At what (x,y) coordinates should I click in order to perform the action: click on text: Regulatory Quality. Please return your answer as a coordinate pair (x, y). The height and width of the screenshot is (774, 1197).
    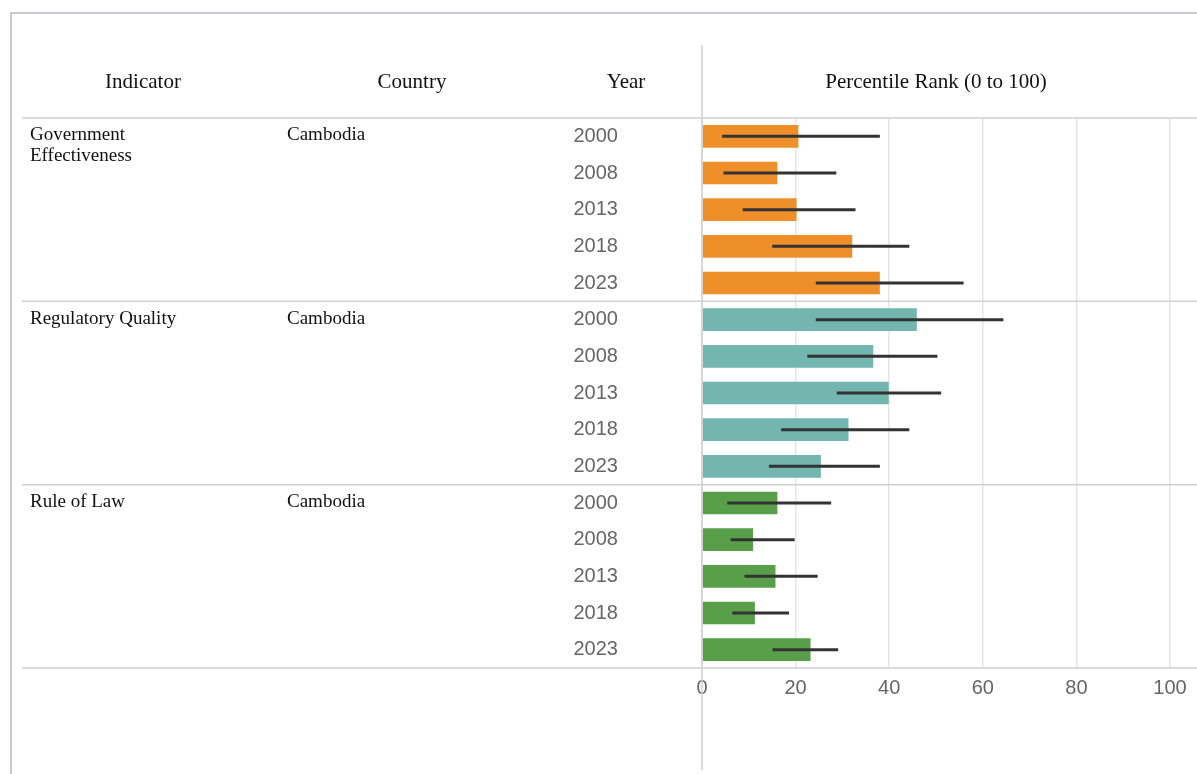
    Looking at the image, I should click on (103, 317).